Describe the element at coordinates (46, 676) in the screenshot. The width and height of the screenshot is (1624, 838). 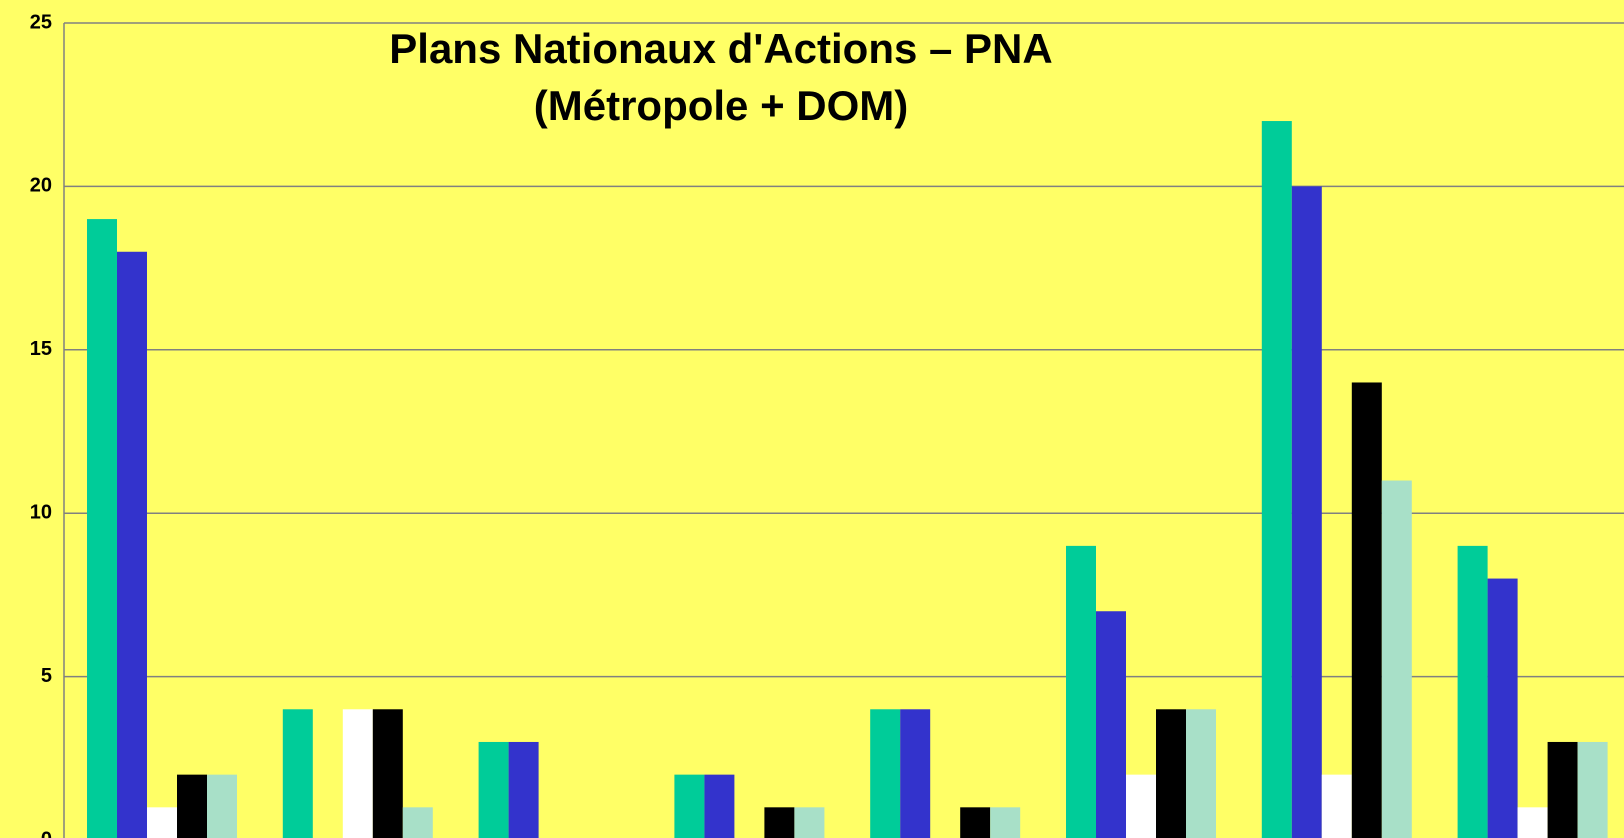
I see `y-tick-label: 5` at that location.